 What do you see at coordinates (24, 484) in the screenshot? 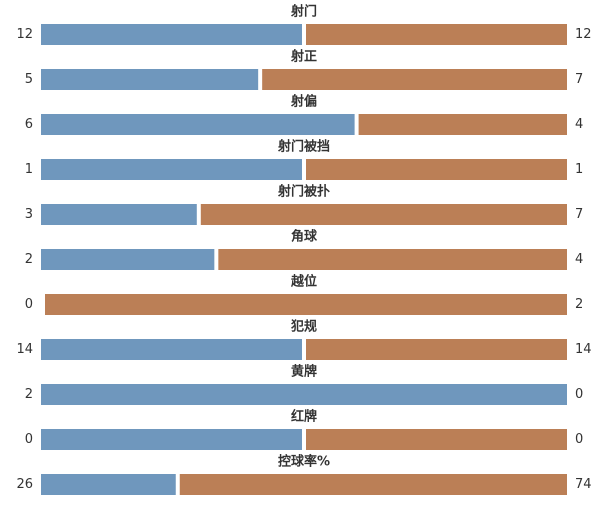
I see `home-value-label: 26` at bounding box center [24, 484].